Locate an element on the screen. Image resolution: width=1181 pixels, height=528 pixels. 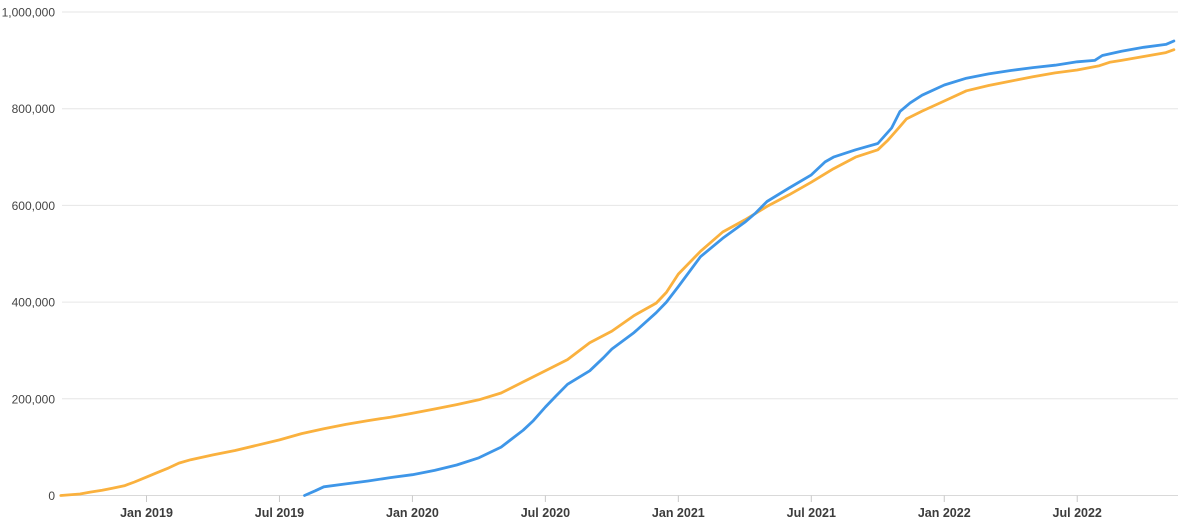
x-tick-label: Jan 2021 is located at coordinates (678, 513).